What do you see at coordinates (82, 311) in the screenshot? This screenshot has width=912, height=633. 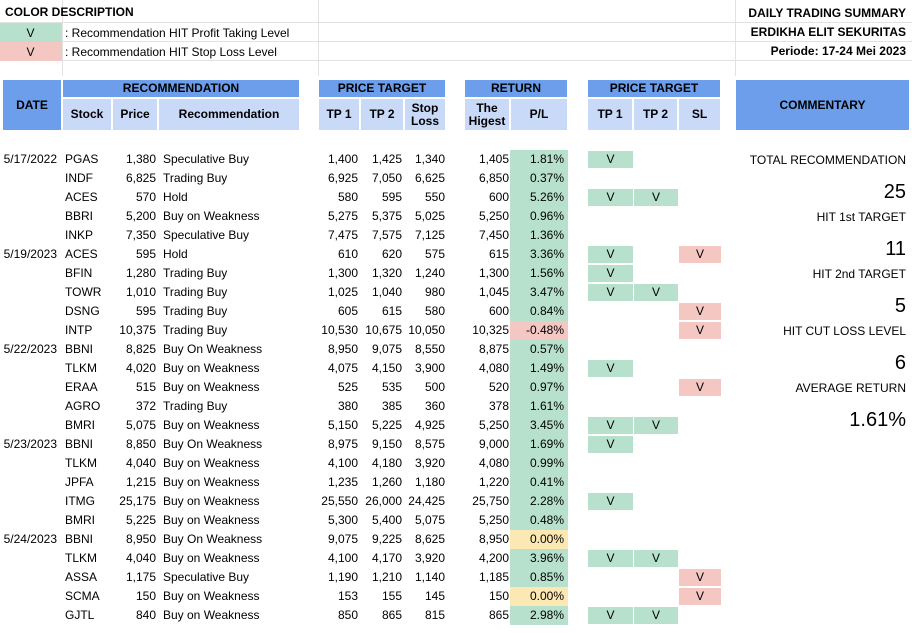 I see `cell-stock: DSNG` at bounding box center [82, 311].